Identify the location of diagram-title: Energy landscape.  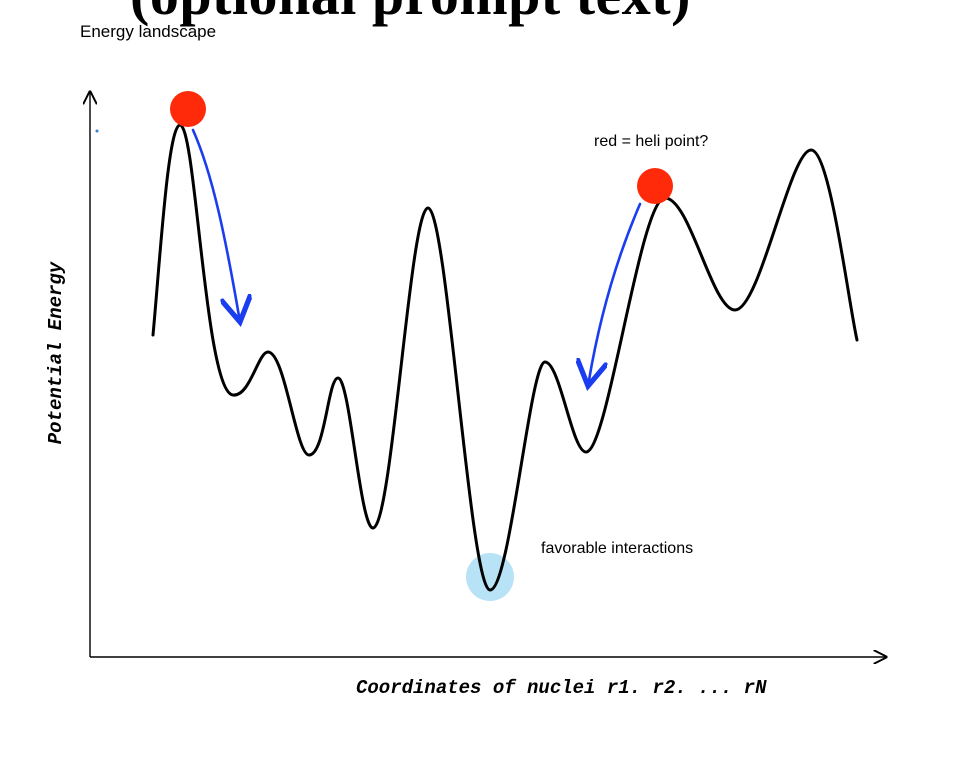
(148, 31).